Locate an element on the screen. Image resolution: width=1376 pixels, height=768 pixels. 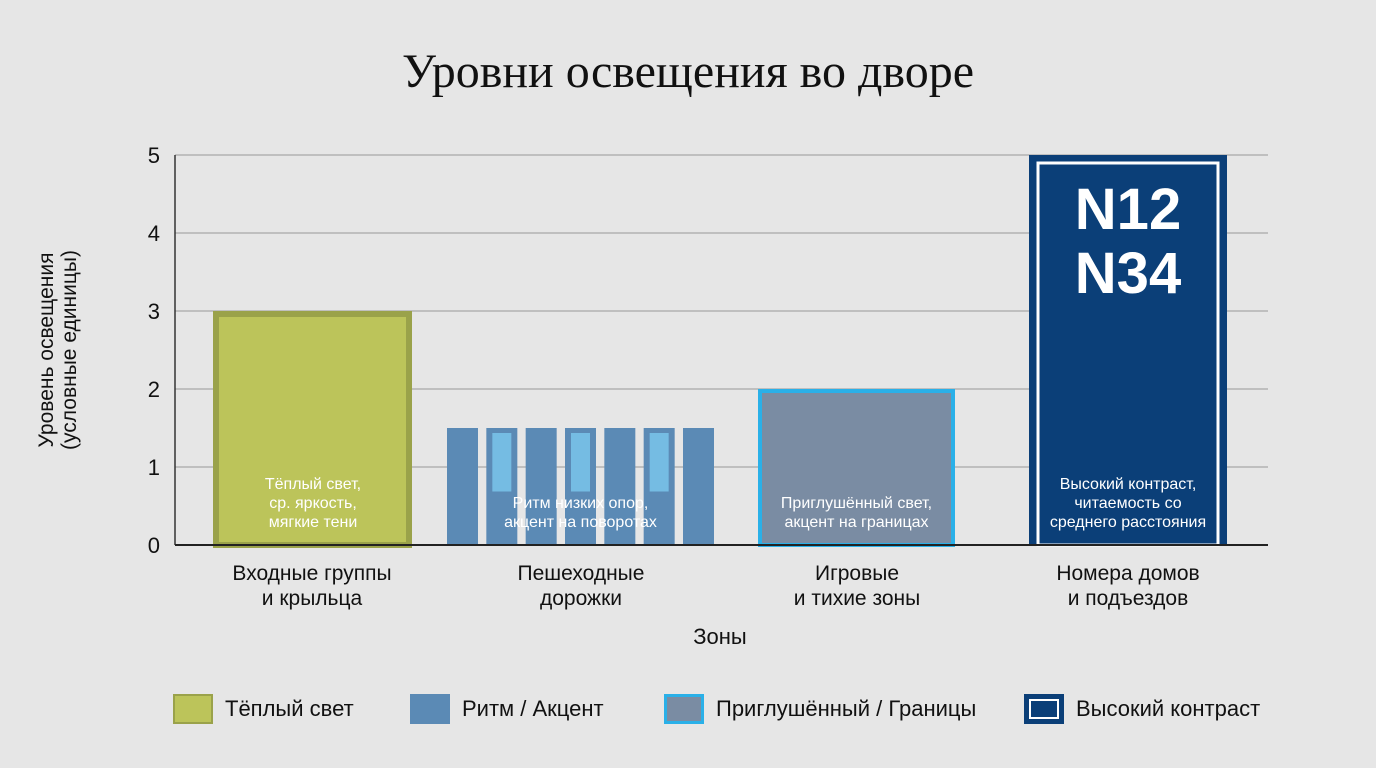
chart-title: Уровни освещения во дворе is located at coordinates (688, 71).